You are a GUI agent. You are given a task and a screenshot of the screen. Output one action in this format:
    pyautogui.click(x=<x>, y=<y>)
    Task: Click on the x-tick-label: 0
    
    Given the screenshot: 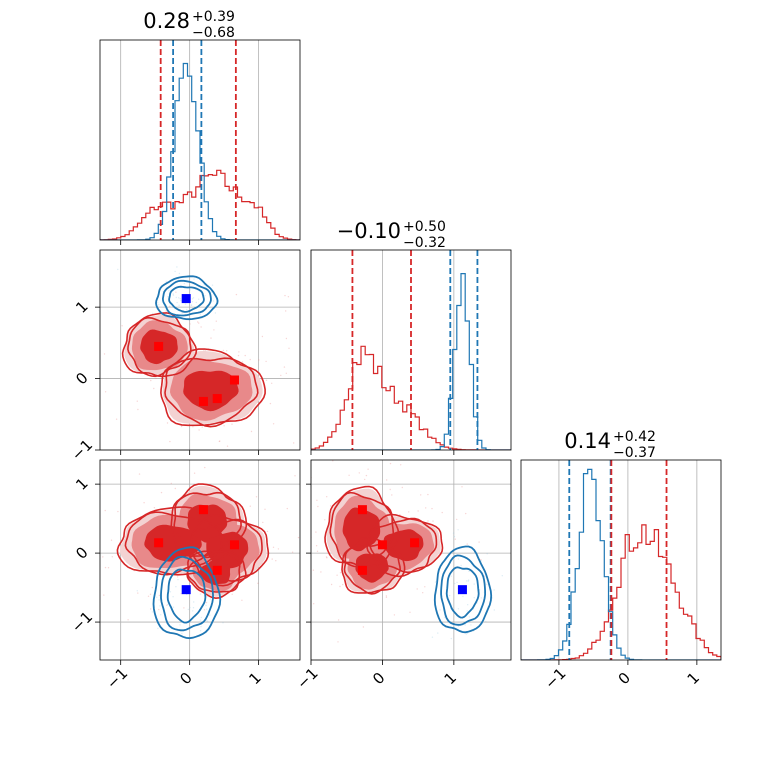 What is the action you would take?
    pyautogui.click(x=624, y=678)
    